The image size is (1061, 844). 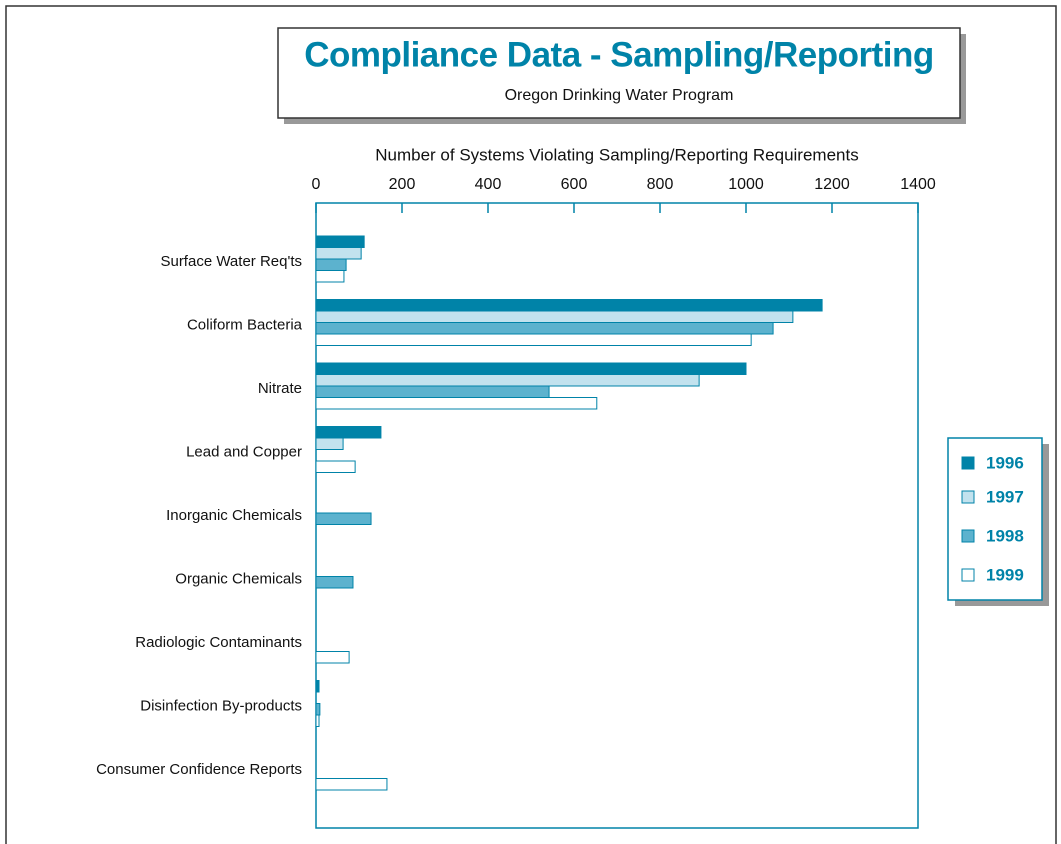 What do you see at coordinates (1005, 574) in the screenshot?
I see `legend-label: 1999` at bounding box center [1005, 574].